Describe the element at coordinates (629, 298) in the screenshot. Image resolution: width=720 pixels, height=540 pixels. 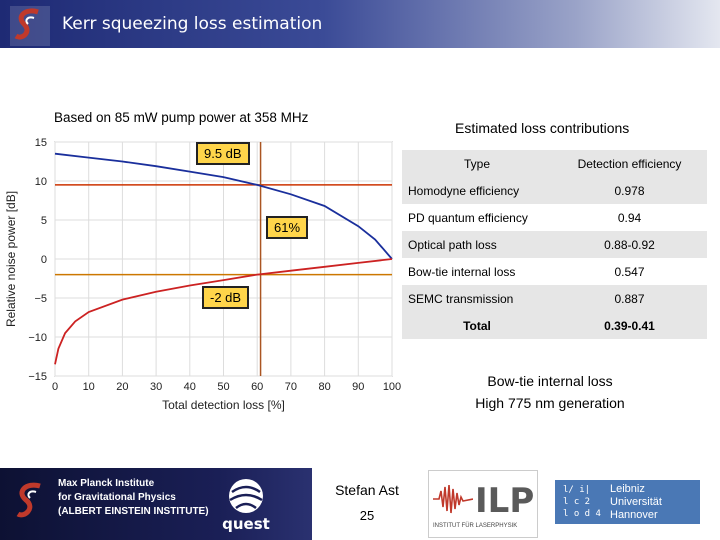
I see `row-value: 0.887` at that location.